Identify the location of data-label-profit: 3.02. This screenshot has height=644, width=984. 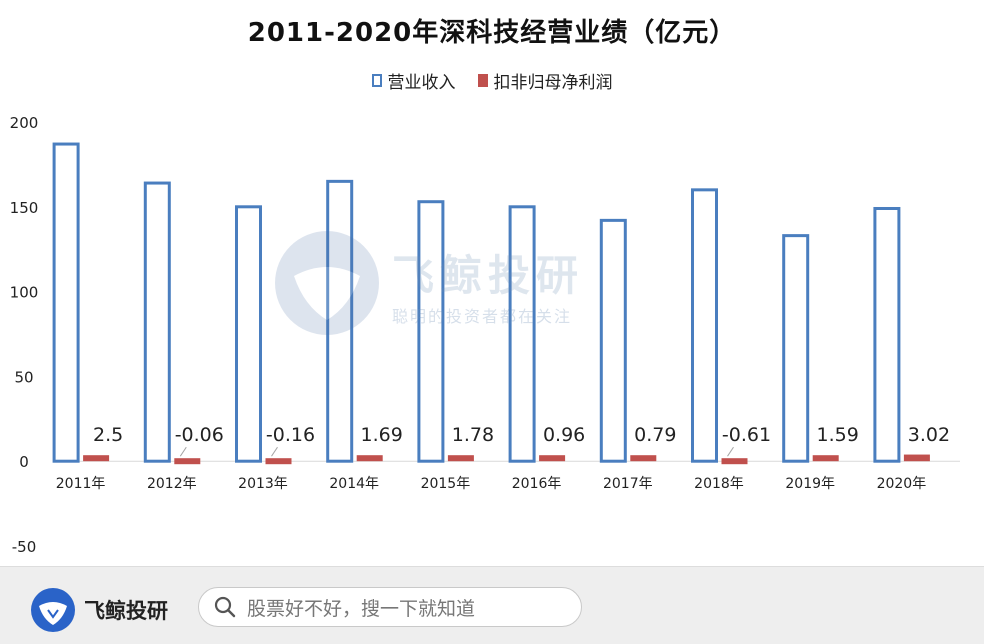
(929, 435).